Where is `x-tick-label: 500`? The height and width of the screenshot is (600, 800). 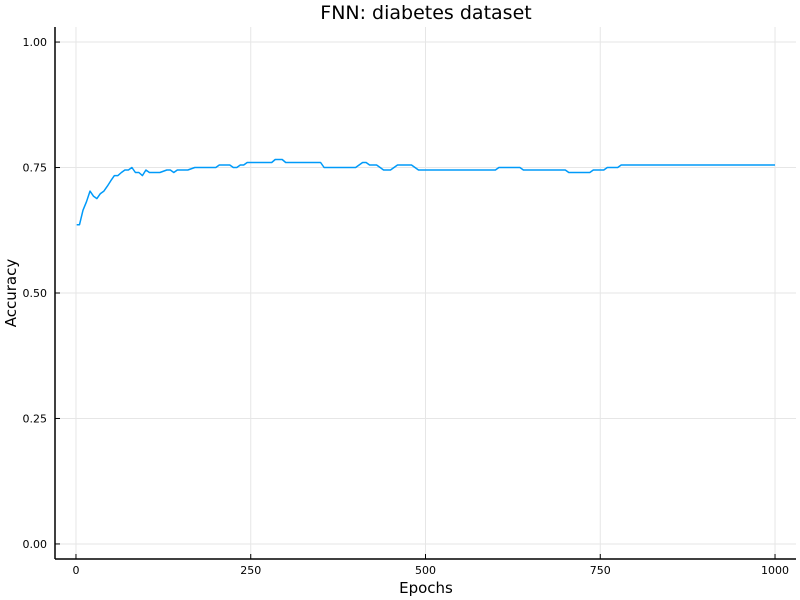 x-tick-label: 500 is located at coordinates (425, 570).